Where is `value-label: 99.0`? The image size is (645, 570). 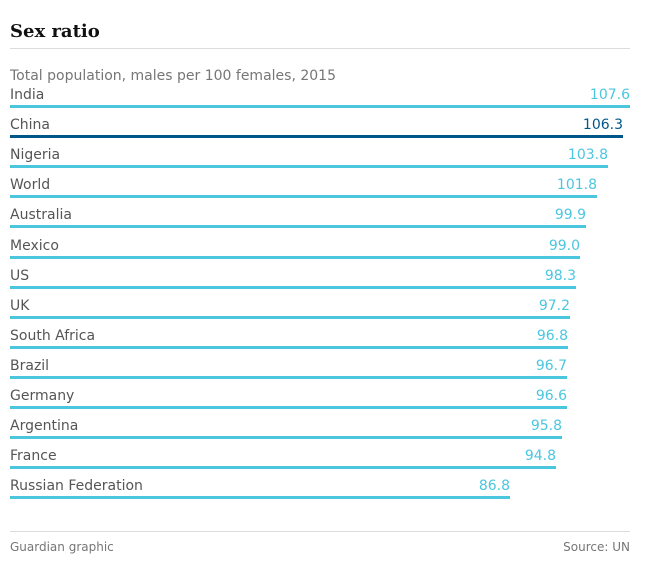
value-label: 99.0 is located at coordinates (564, 245).